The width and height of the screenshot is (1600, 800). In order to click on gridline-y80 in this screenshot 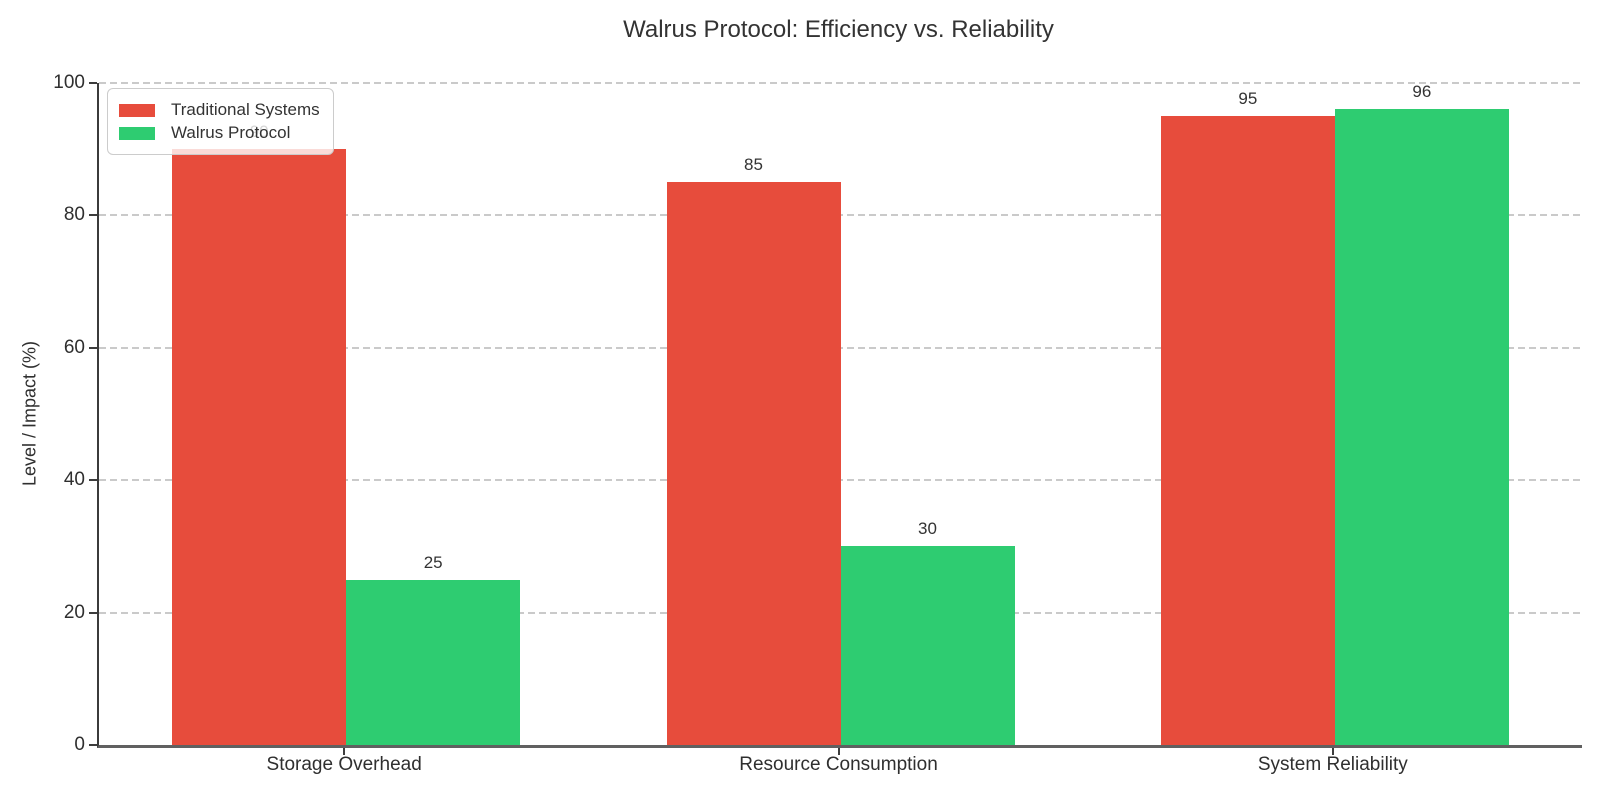, I will do `click(840, 215)`.